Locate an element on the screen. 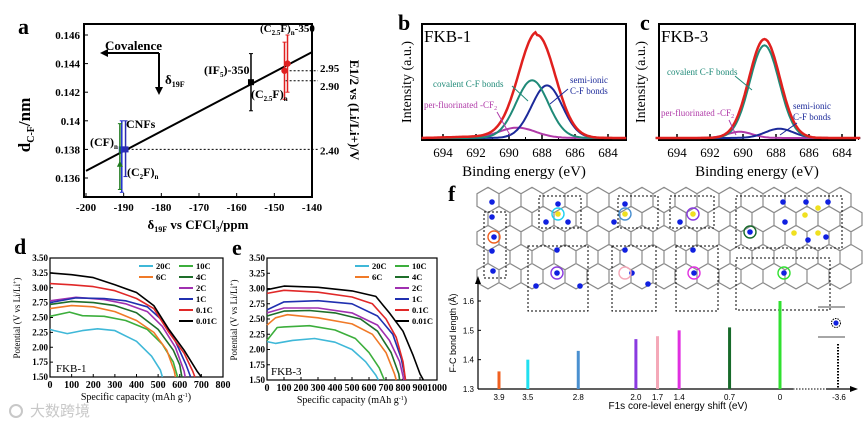 This screenshot has width=865, height=426. label-semi-c-1: semi-ionic is located at coordinates (812, 106).